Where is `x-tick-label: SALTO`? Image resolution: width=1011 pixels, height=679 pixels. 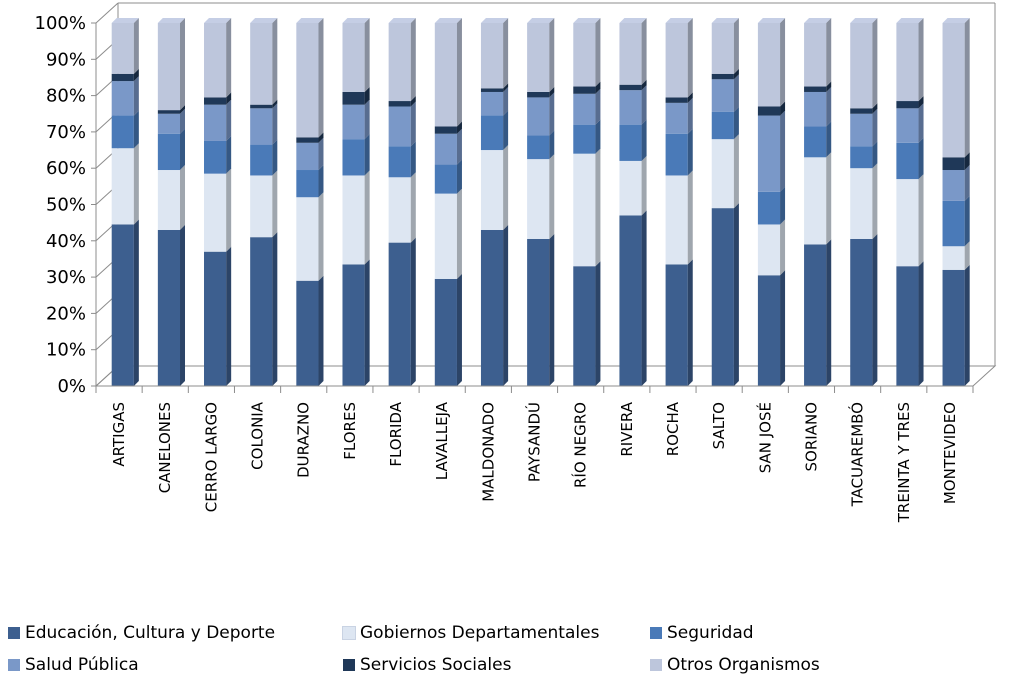
x-tick-label: SALTO is located at coordinates (719, 425).